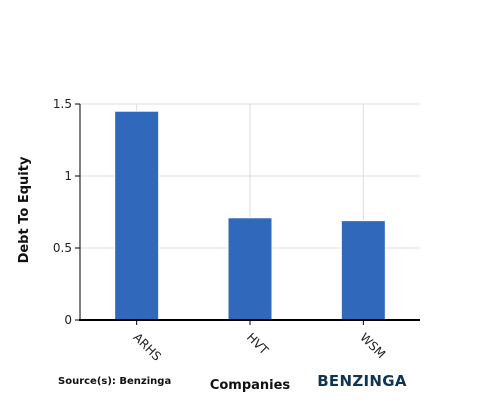 The image size is (500, 404). What do you see at coordinates (62, 248) in the screenshot?
I see `y-tick-label: 0.5` at bounding box center [62, 248].